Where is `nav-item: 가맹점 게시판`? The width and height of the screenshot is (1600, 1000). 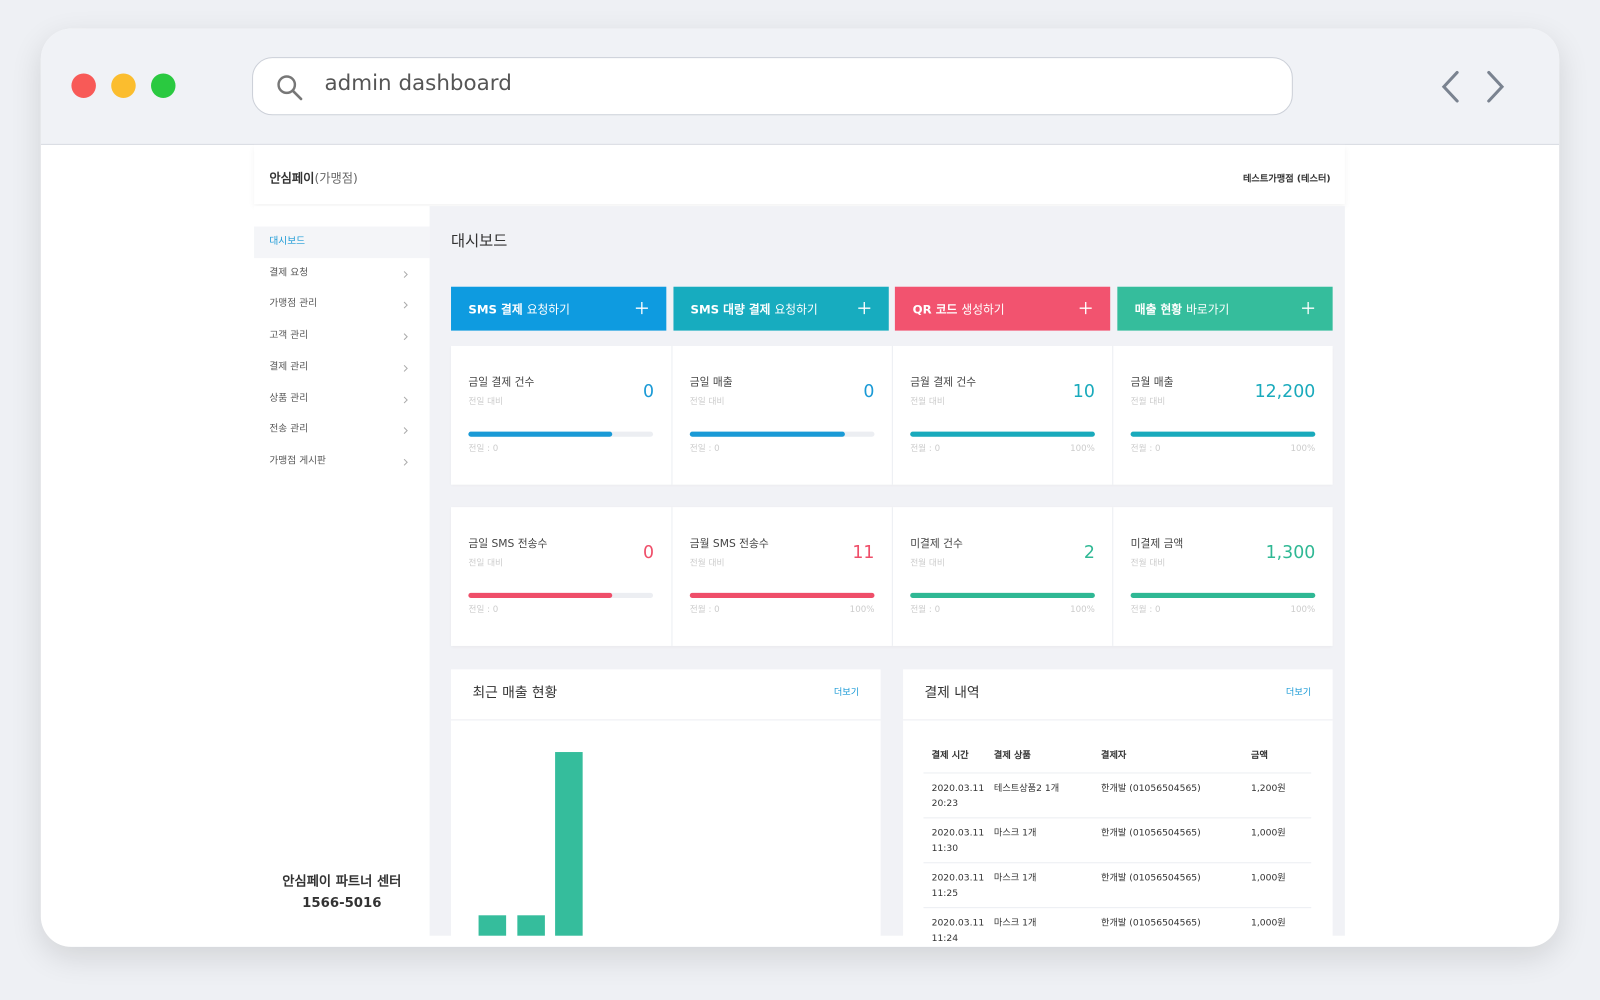
nav-item: 가맹점 게시판 is located at coordinates (342, 462).